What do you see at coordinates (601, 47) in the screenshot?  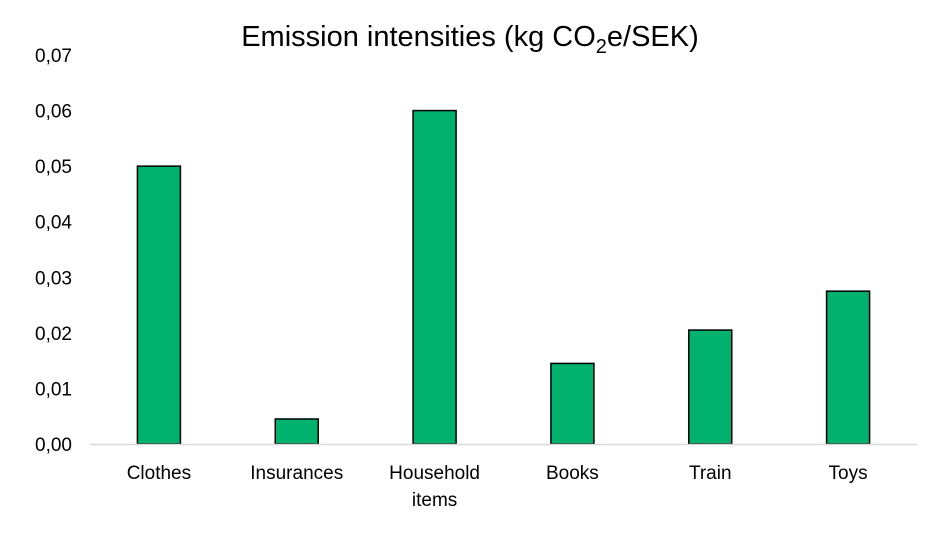 I see `chart-title-subscript: 2` at bounding box center [601, 47].